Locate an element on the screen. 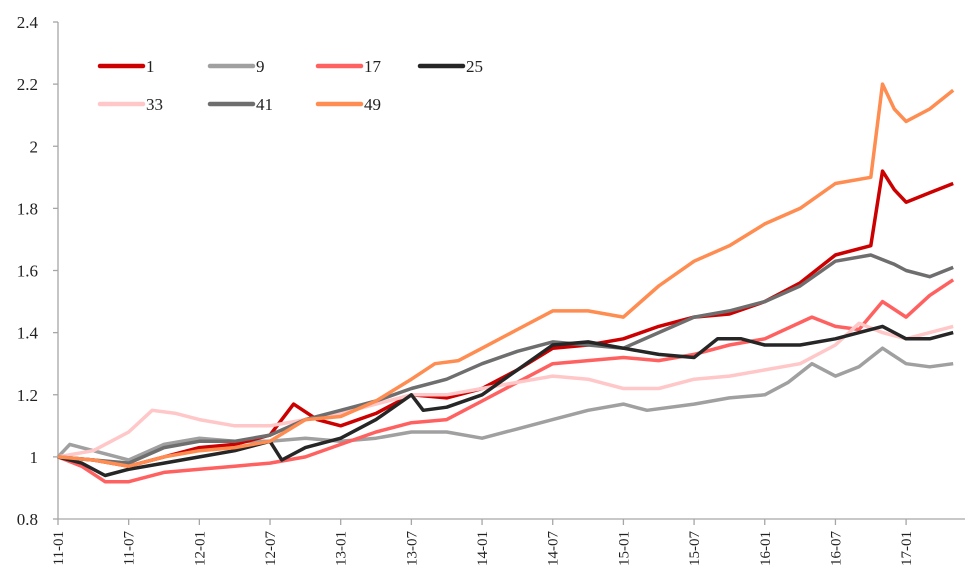 The image size is (978, 588). legend-label-49: 49 is located at coordinates (372, 104).